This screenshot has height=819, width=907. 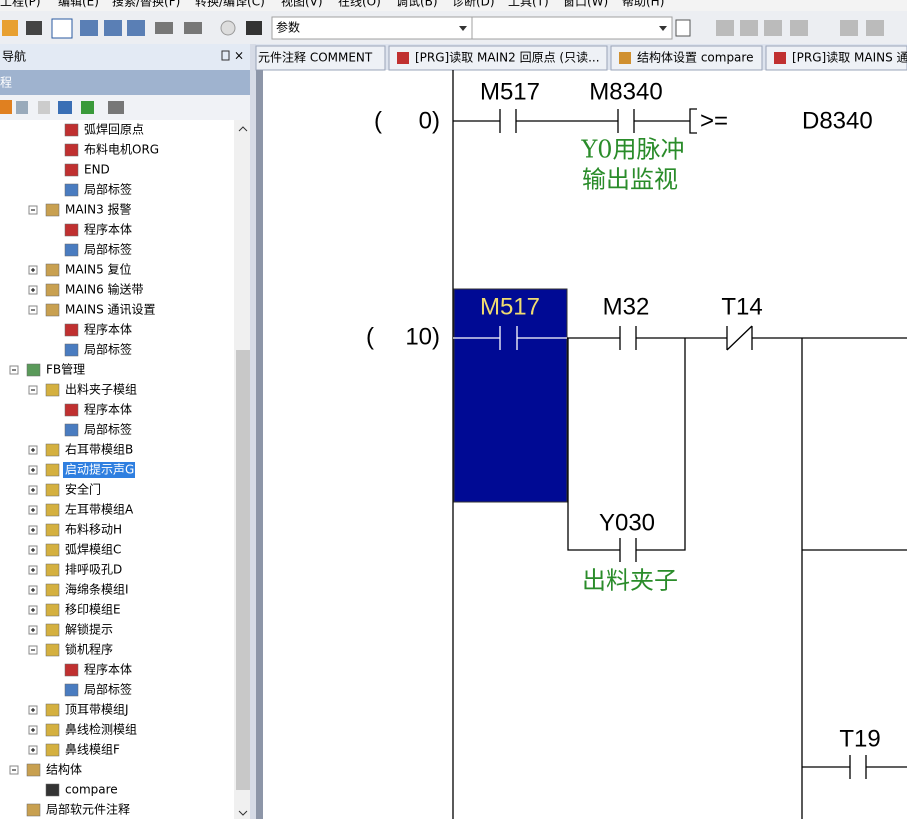 What do you see at coordinates (89, 649) in the screenshot?
I see `tree-item: 锁机程序` at bounding box center [89, 649].